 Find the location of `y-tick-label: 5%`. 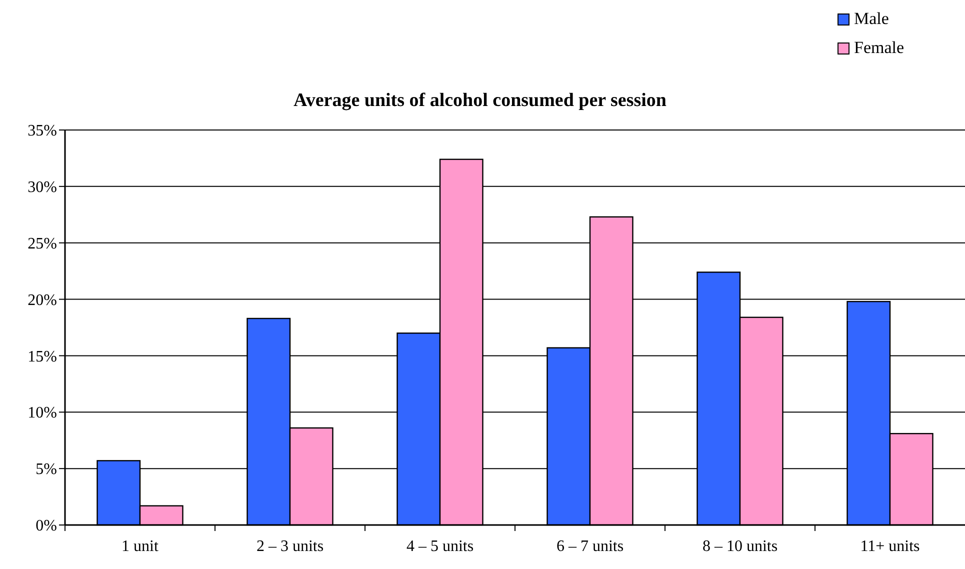

y-tick-label: 5% is located at coordinates (46, 469).